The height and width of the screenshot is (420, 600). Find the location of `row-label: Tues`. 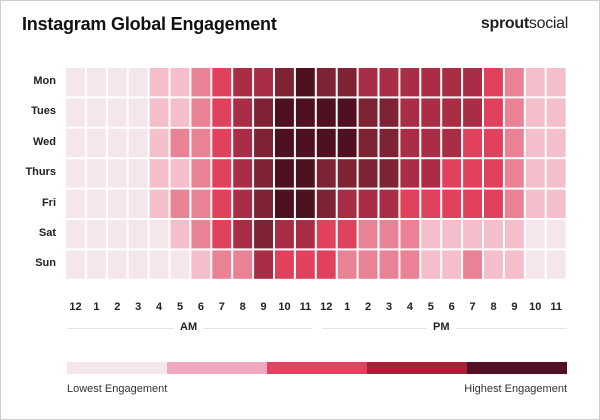

row-label: Tues is located at coordinates (43, 111).